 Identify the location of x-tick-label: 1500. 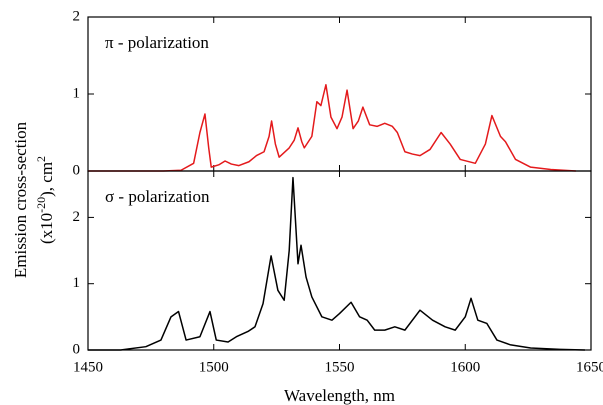
(214, 367).